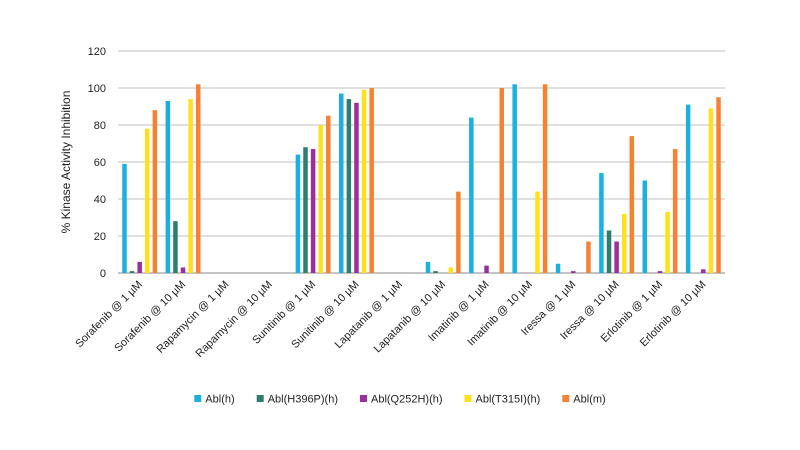 This screenshot has width=800, height=450. I want to click on legend-label: Abl(m), so click(589, 400).